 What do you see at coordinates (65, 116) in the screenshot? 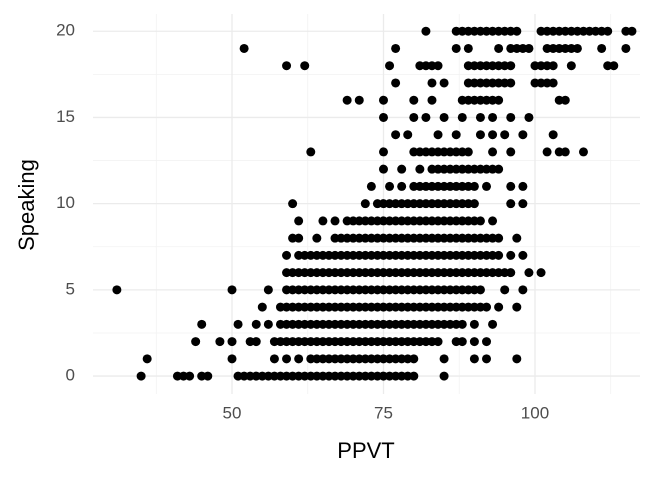
I see `y-tick-label: 15` at bounding box center [65, 116].